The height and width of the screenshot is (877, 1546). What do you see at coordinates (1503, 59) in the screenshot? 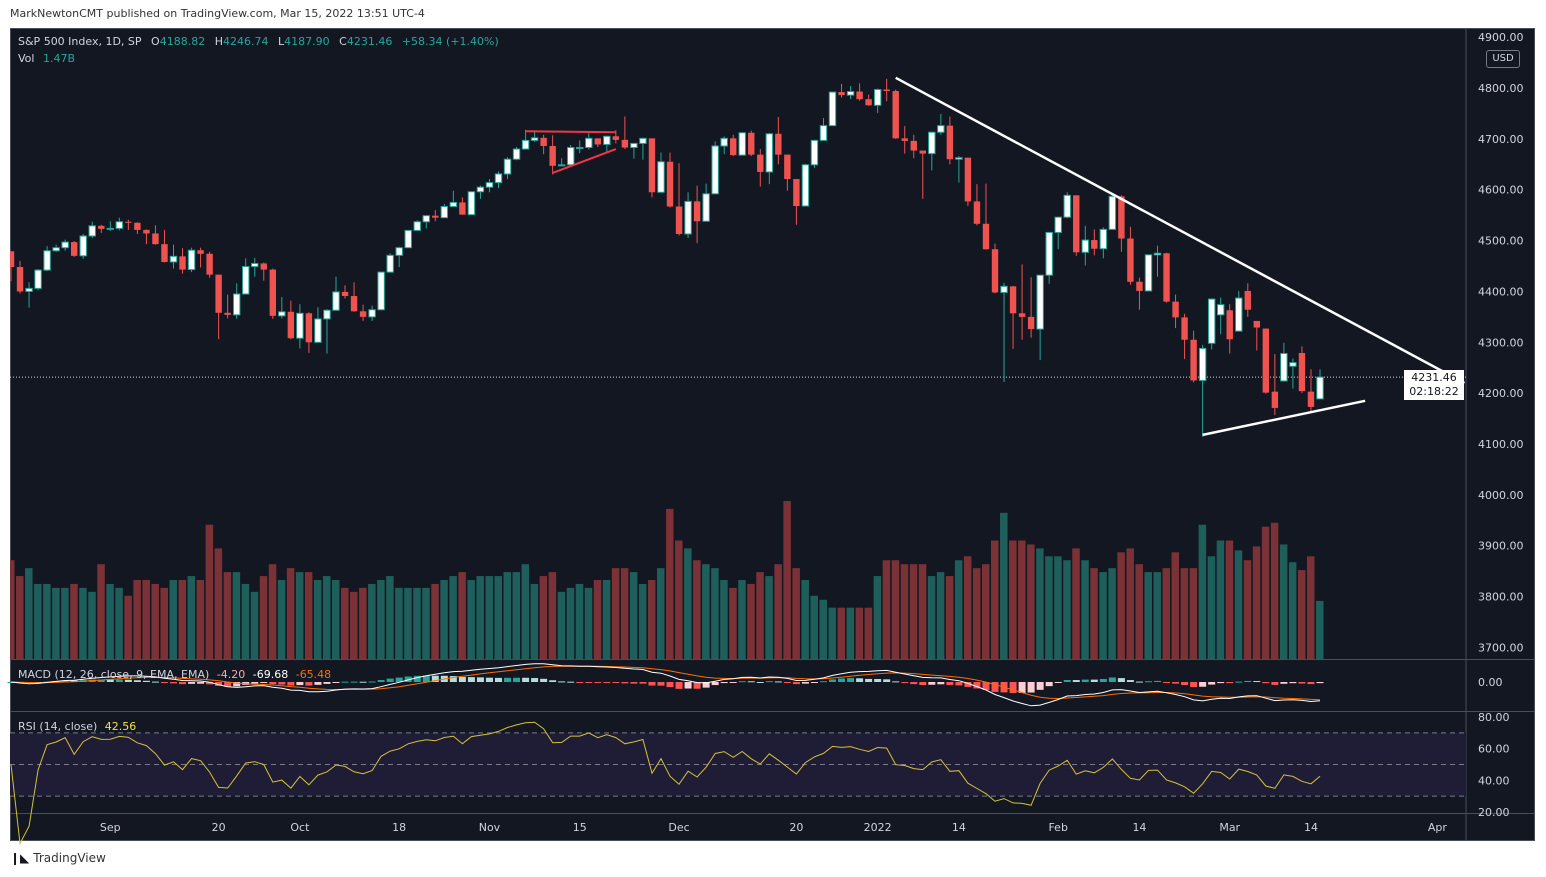
I see `currency-button: USD` at bounding box center [1503, 59].